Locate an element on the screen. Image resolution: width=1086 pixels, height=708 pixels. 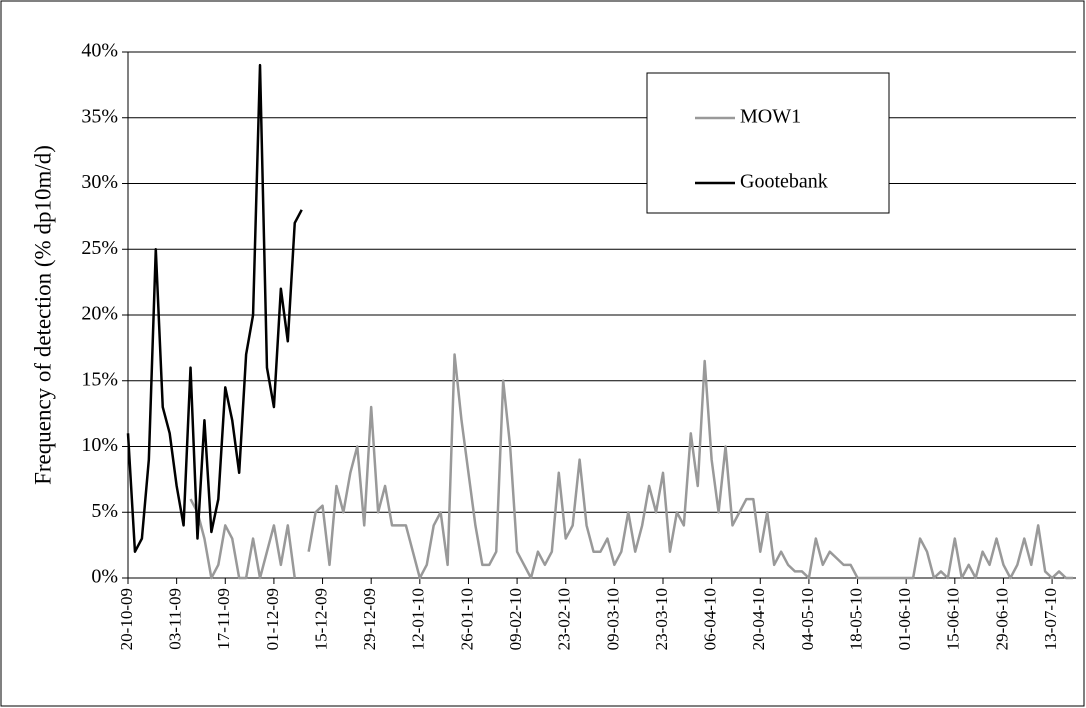
y-tick-label: 5% is located at coordinates (104, 511).